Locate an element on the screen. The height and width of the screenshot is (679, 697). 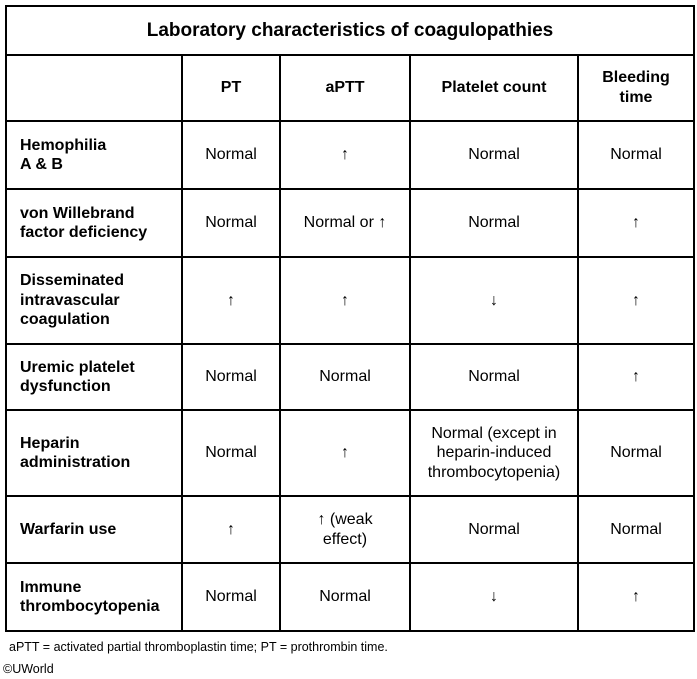
row-label-cell: Uremic platelet dysfunction is located at coordinates (94, 377).